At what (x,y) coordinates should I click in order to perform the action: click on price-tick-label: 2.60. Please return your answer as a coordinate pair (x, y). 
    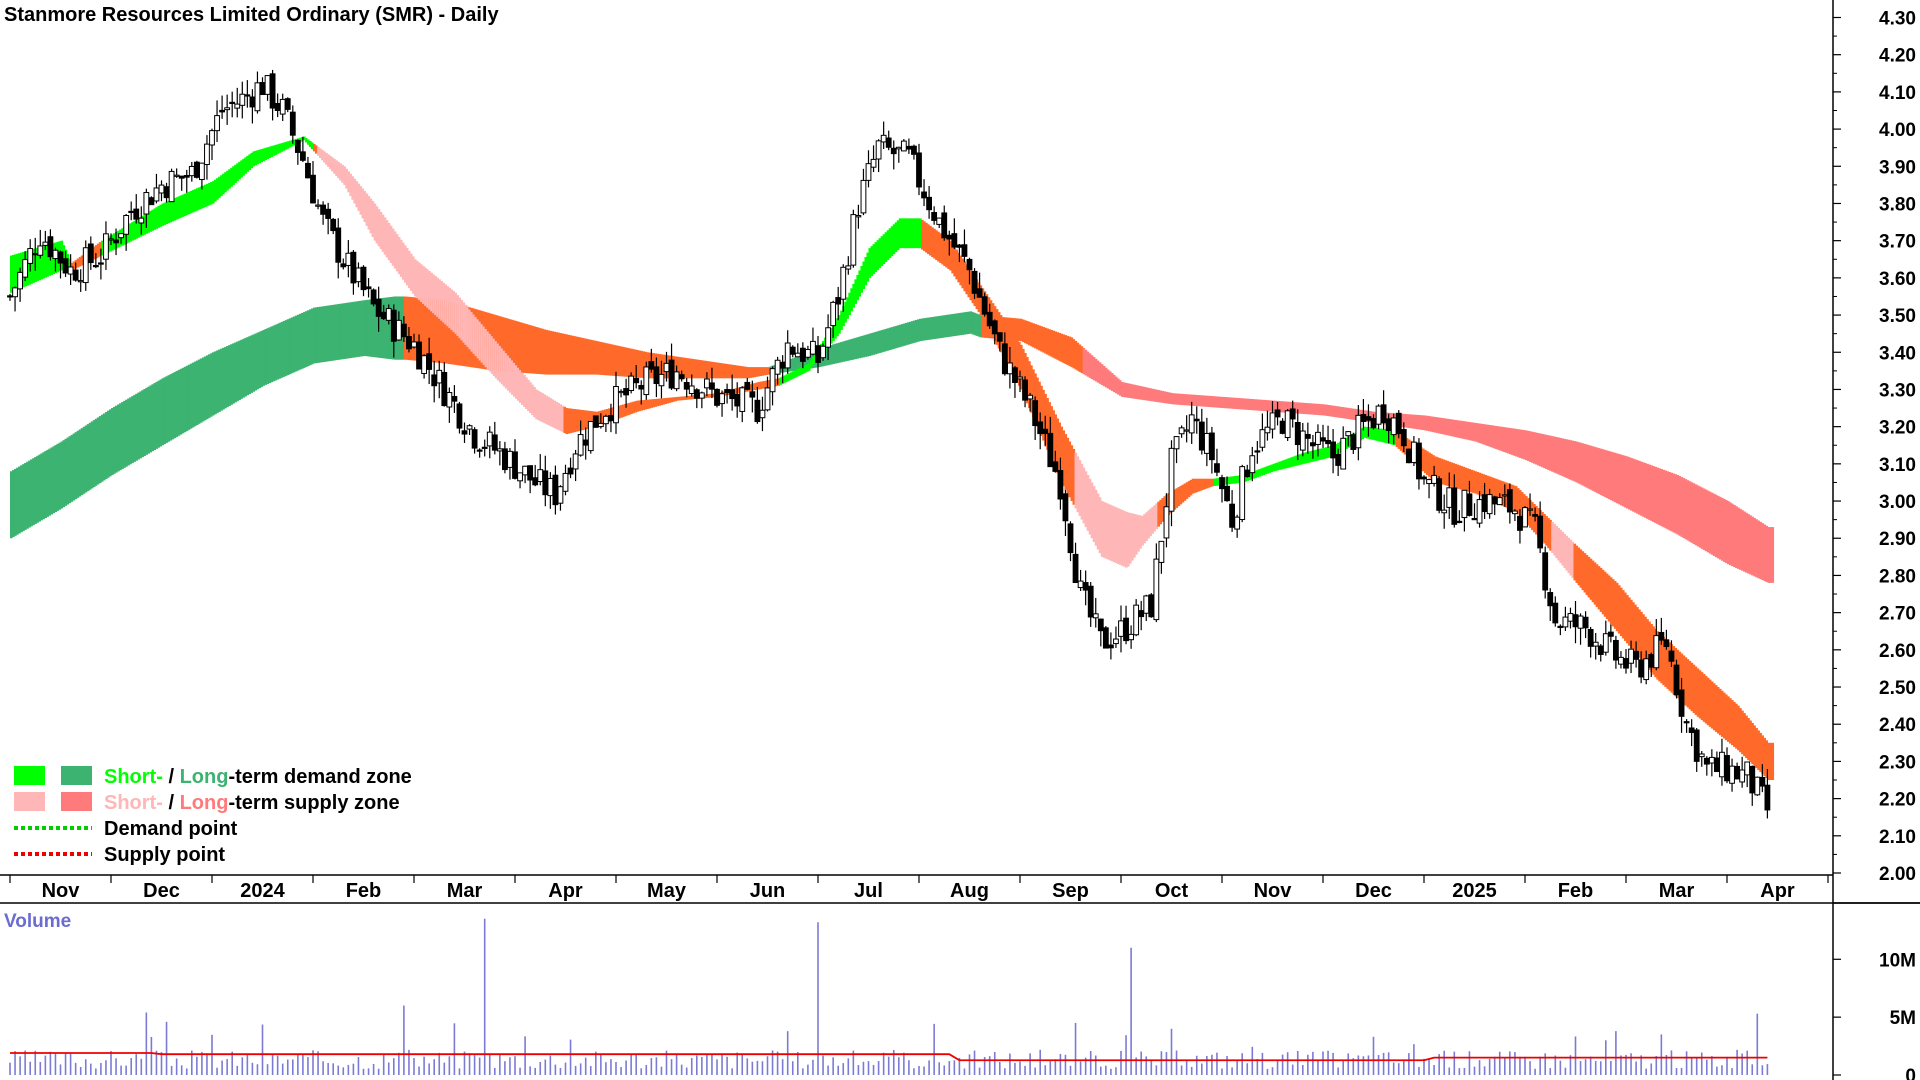
    Looking at the image, I should click on (1897, 651).